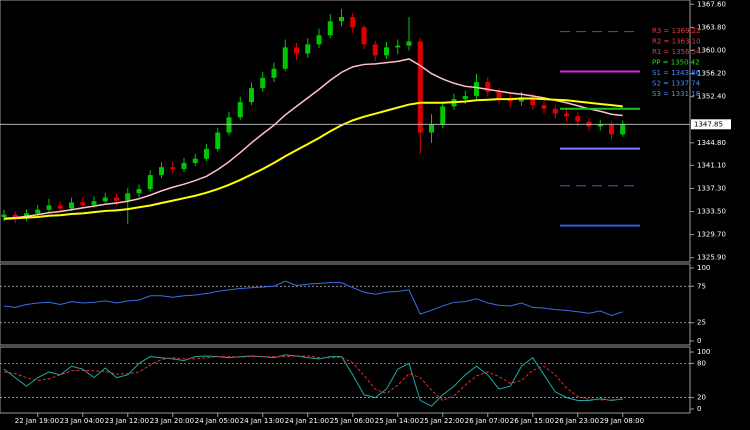 Image resolution: width=750 pixels, height=430 pixels. I want to click on x-tick-label: 23 Jan 12:00, so click(127, 421).